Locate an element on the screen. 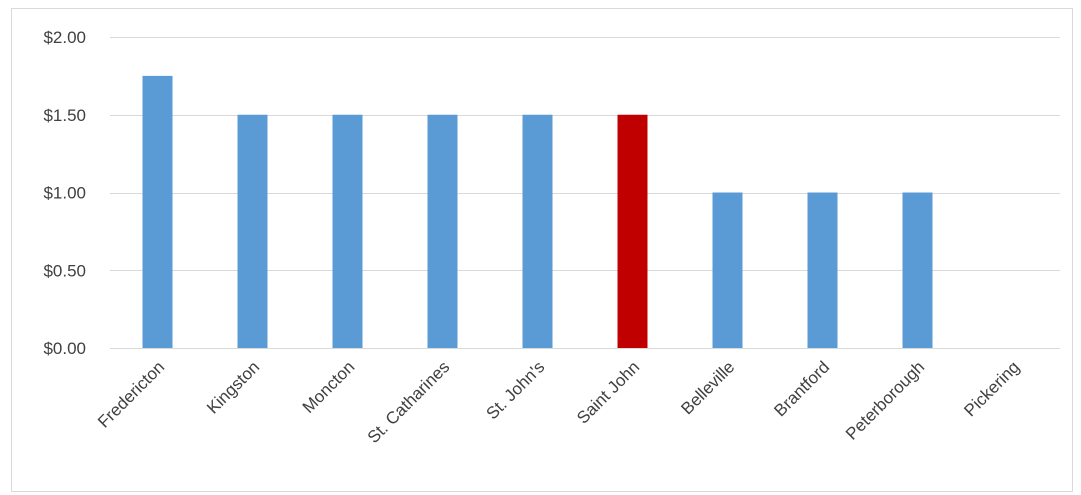 The image size is (1081, 495). x-tick-label: Belleville is located at coordinates (707, 387).